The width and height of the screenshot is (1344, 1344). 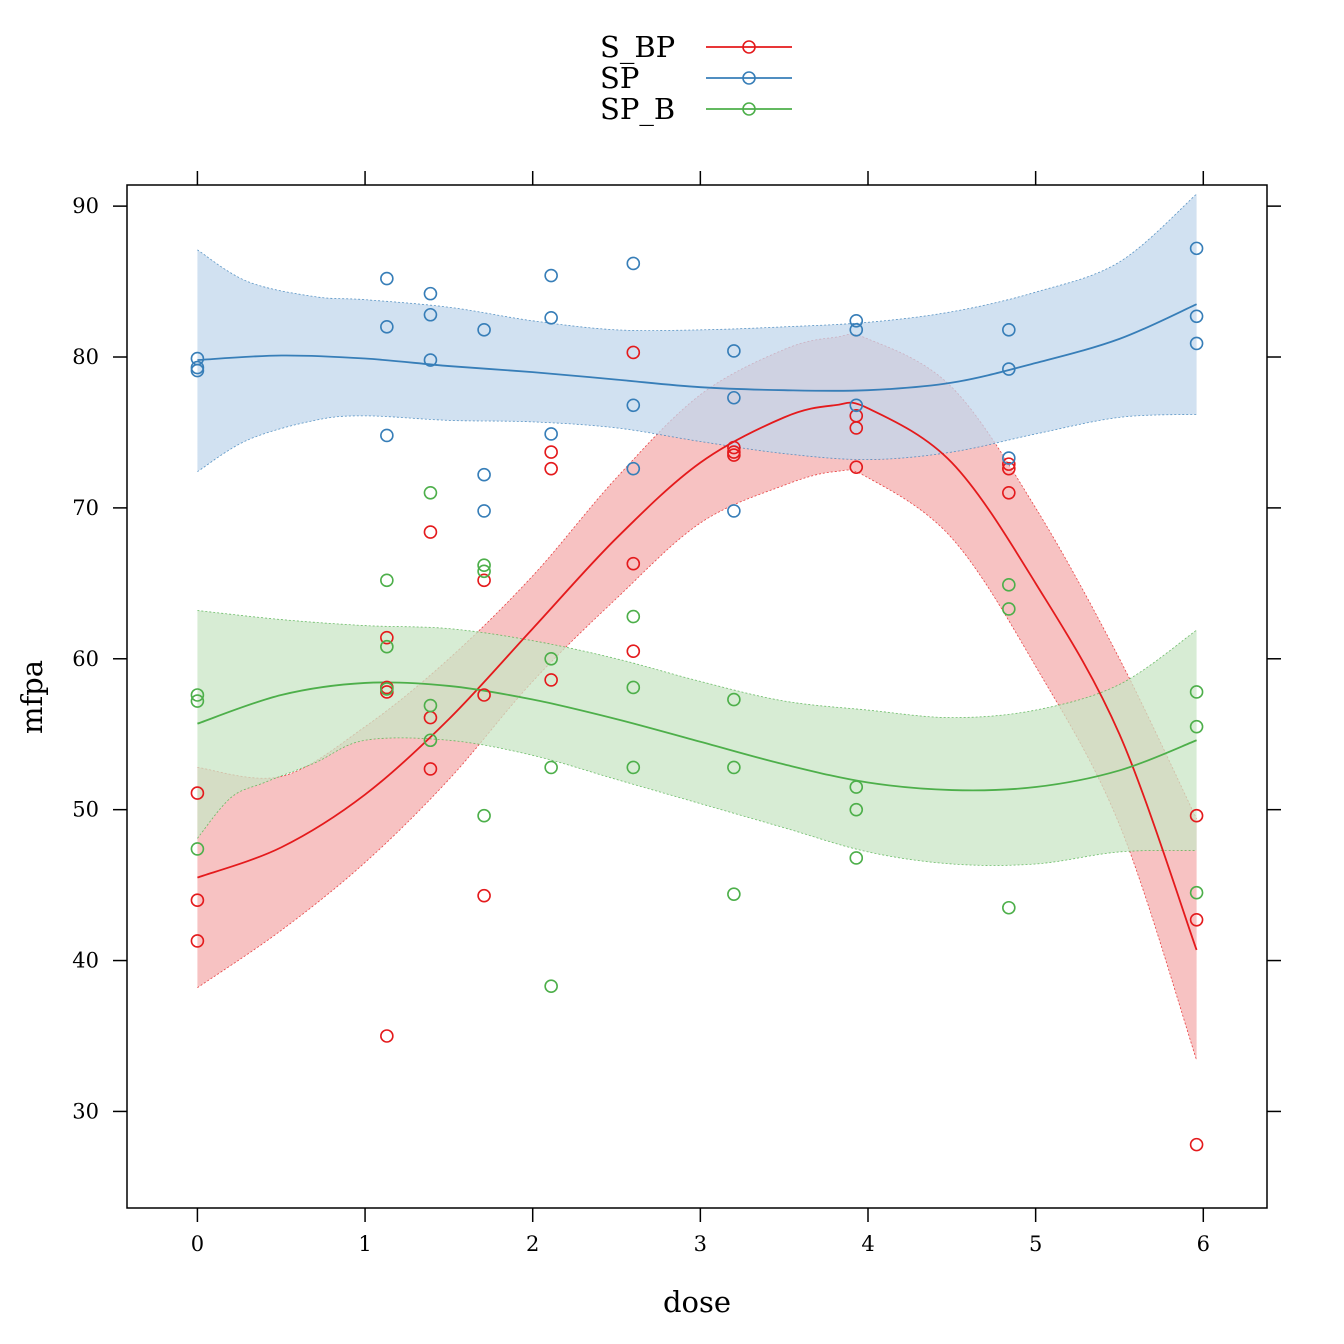 What do you see at coordinates (749, 78) in the screenshot?
I see `legend-marker-sp` at bounding box center [749, 78].